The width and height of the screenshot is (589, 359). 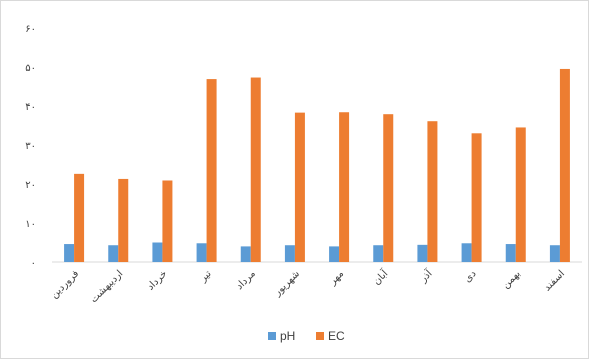 I want to click on x-category-label: اسفند, so click(x=554, y=280).